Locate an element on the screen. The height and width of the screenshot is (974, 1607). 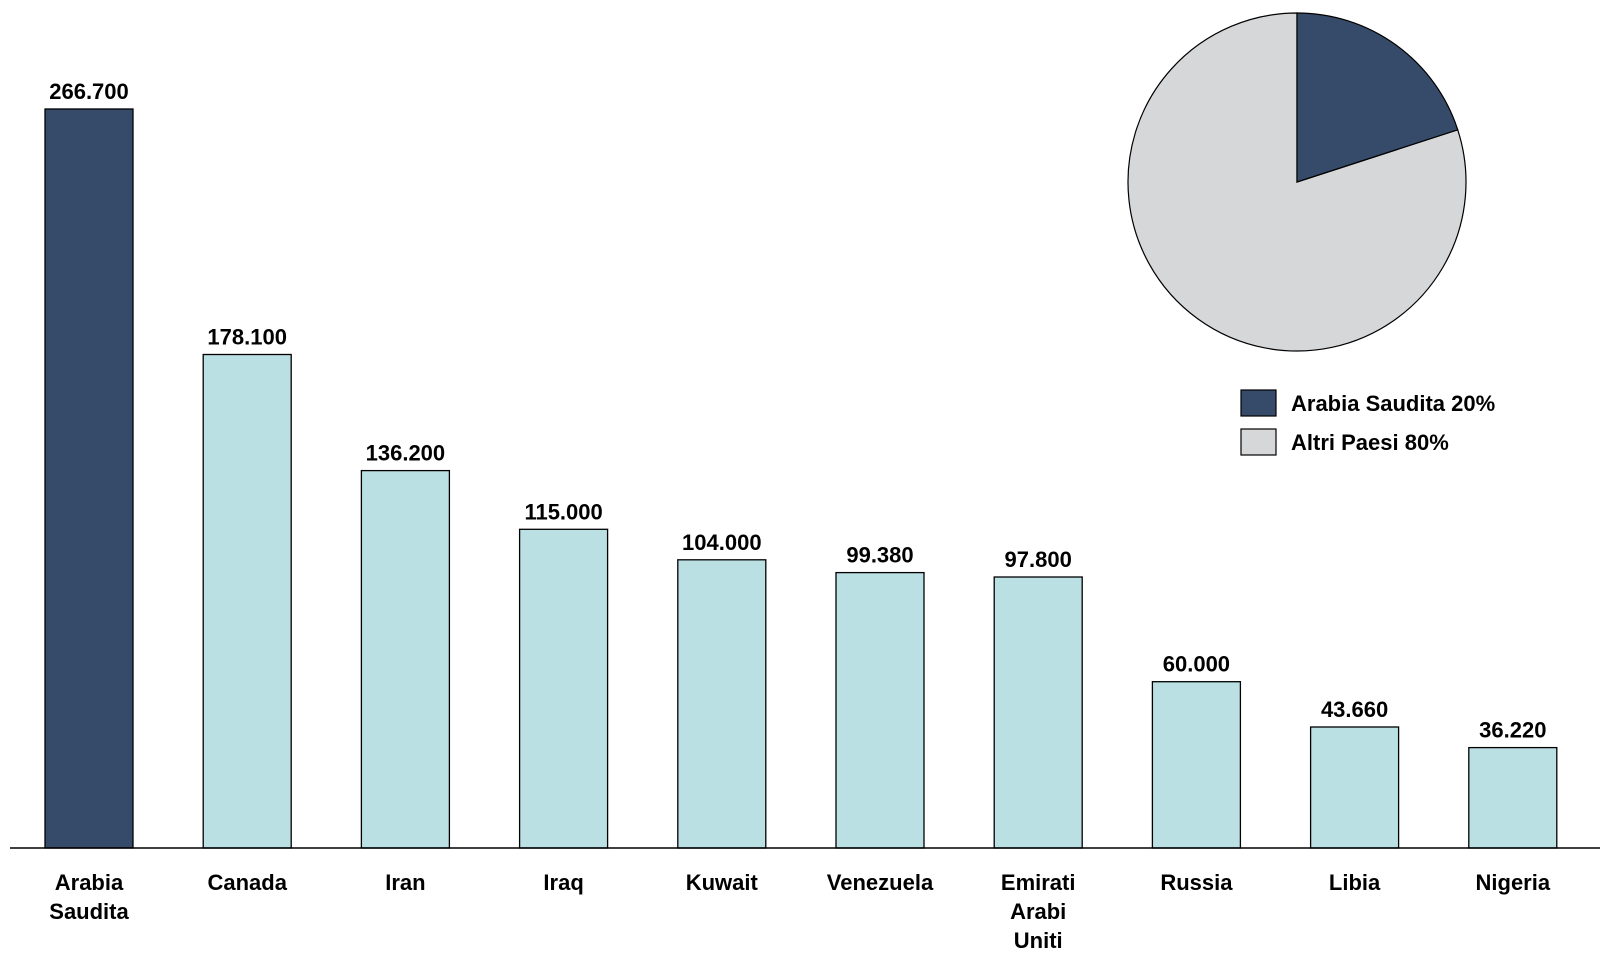
category-label: Nigeria is located at coordinates (1513, 882).